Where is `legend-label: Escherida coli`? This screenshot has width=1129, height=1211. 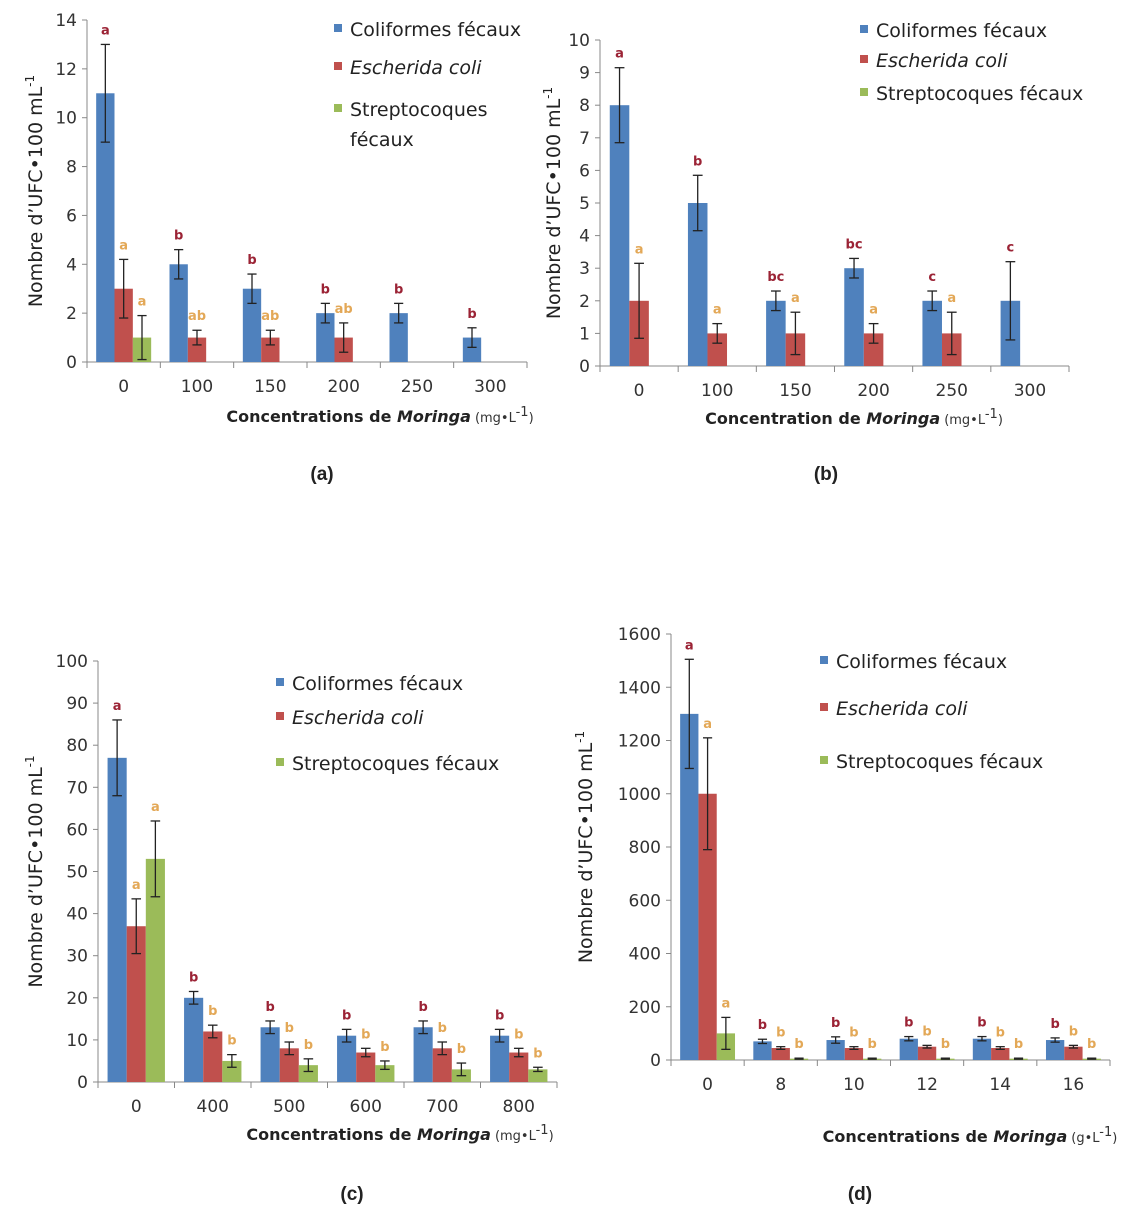
legend-label: Escherida coli is located at coordinates (358, 718).